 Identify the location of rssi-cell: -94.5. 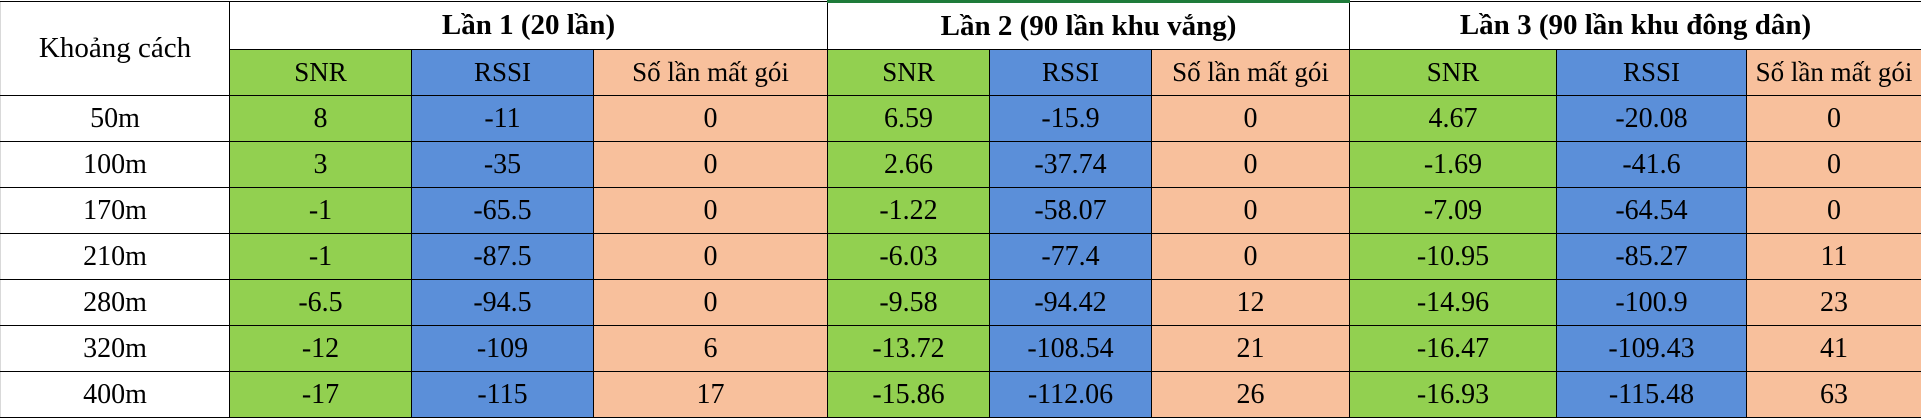
(503, 303).